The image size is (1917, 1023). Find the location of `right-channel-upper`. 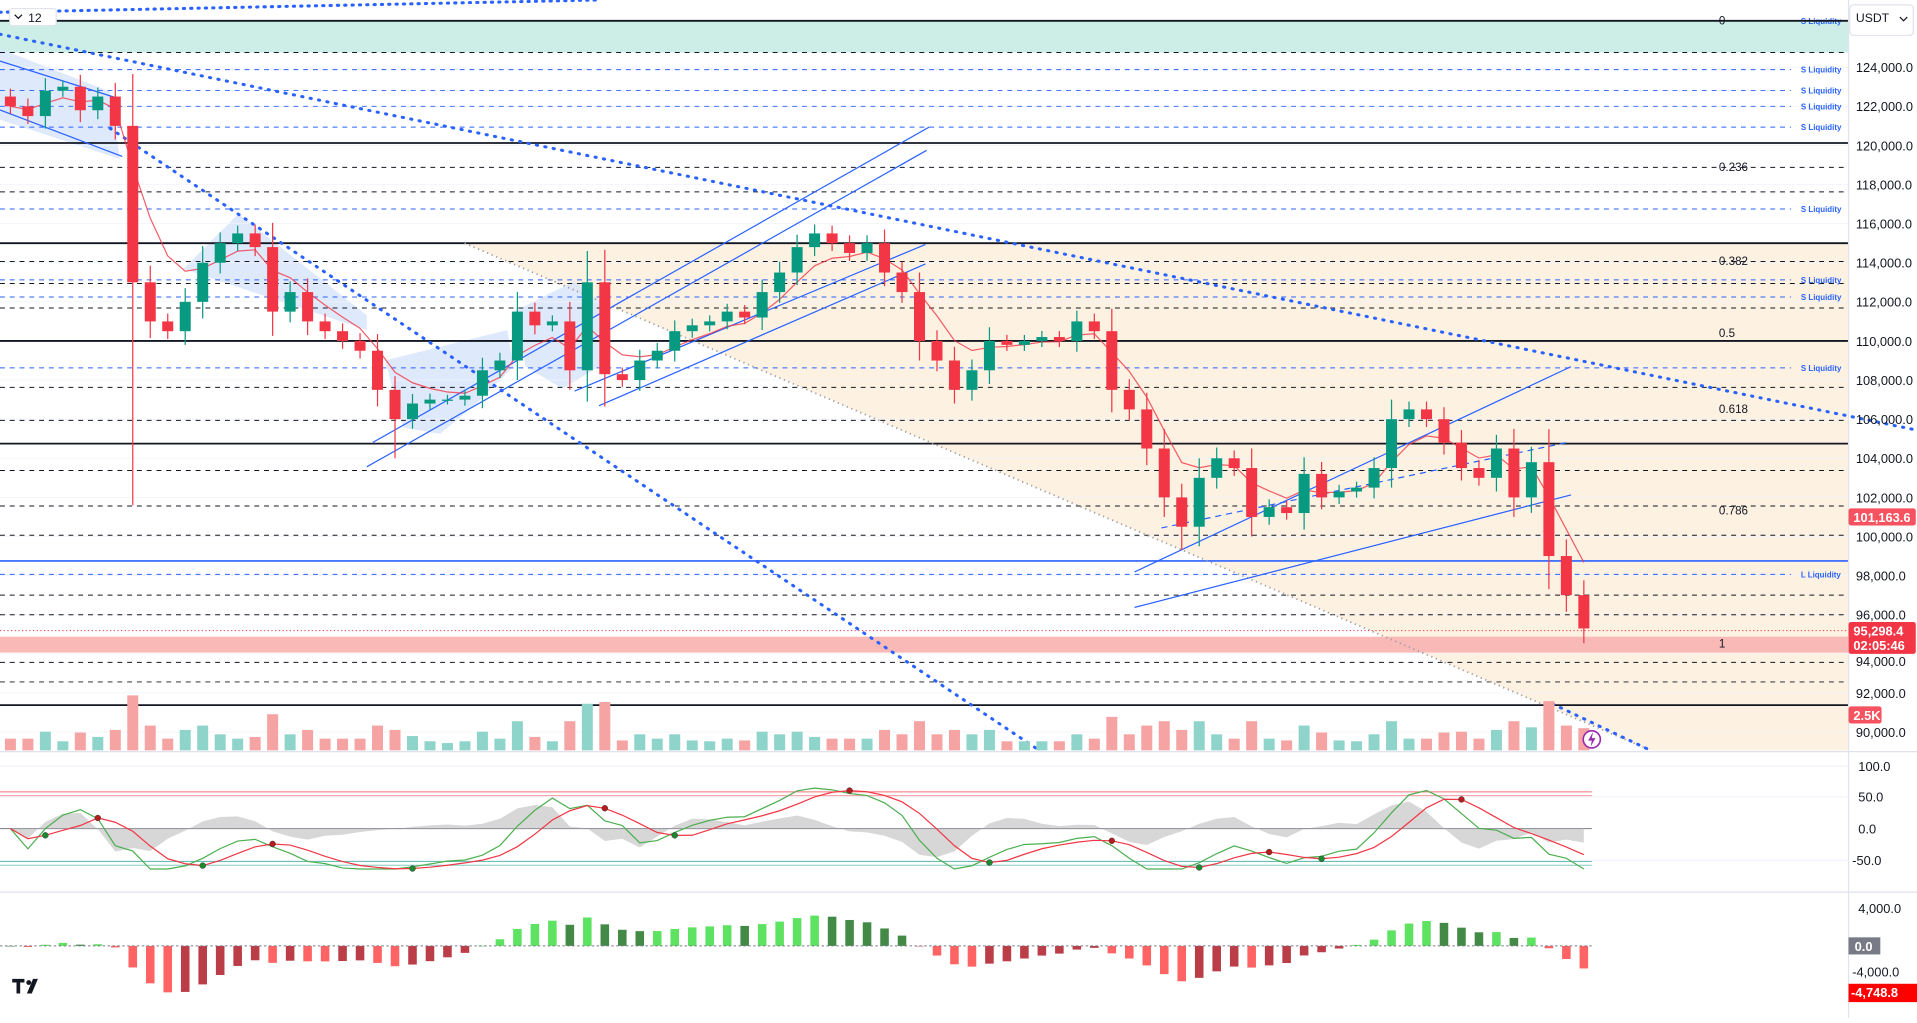

right-channel-upper is located at coordinates (1353, 469).